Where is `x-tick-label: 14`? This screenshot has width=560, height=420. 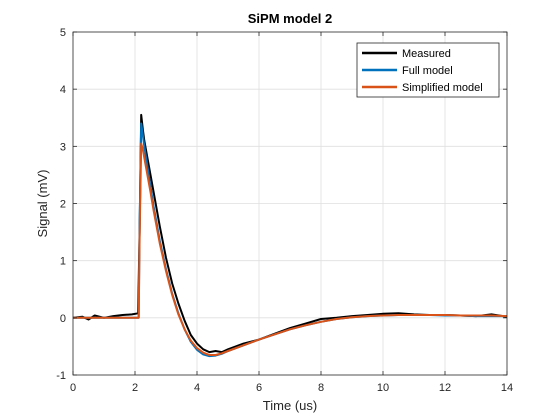
x-tick-label: 14 is located at coordinates (507, 388).